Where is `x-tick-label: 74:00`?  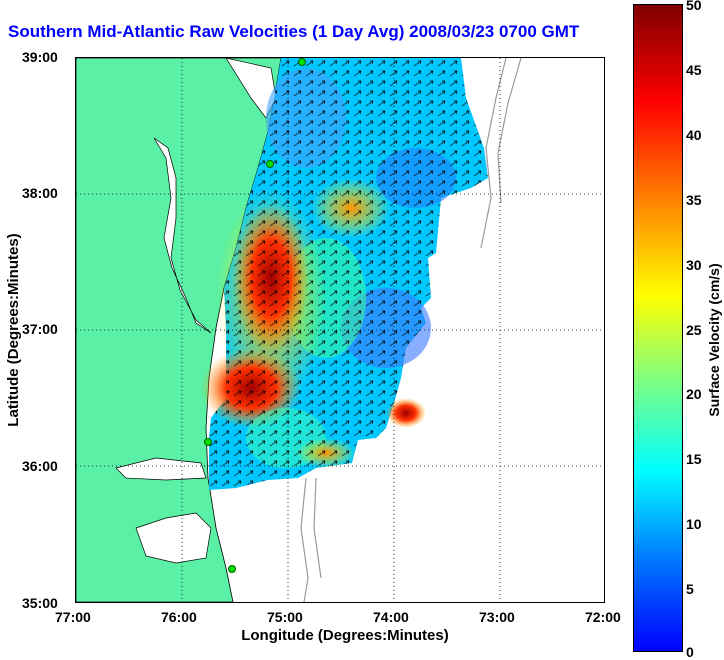 x-tick-label: 74:00 is located at coordinates (391, 617).